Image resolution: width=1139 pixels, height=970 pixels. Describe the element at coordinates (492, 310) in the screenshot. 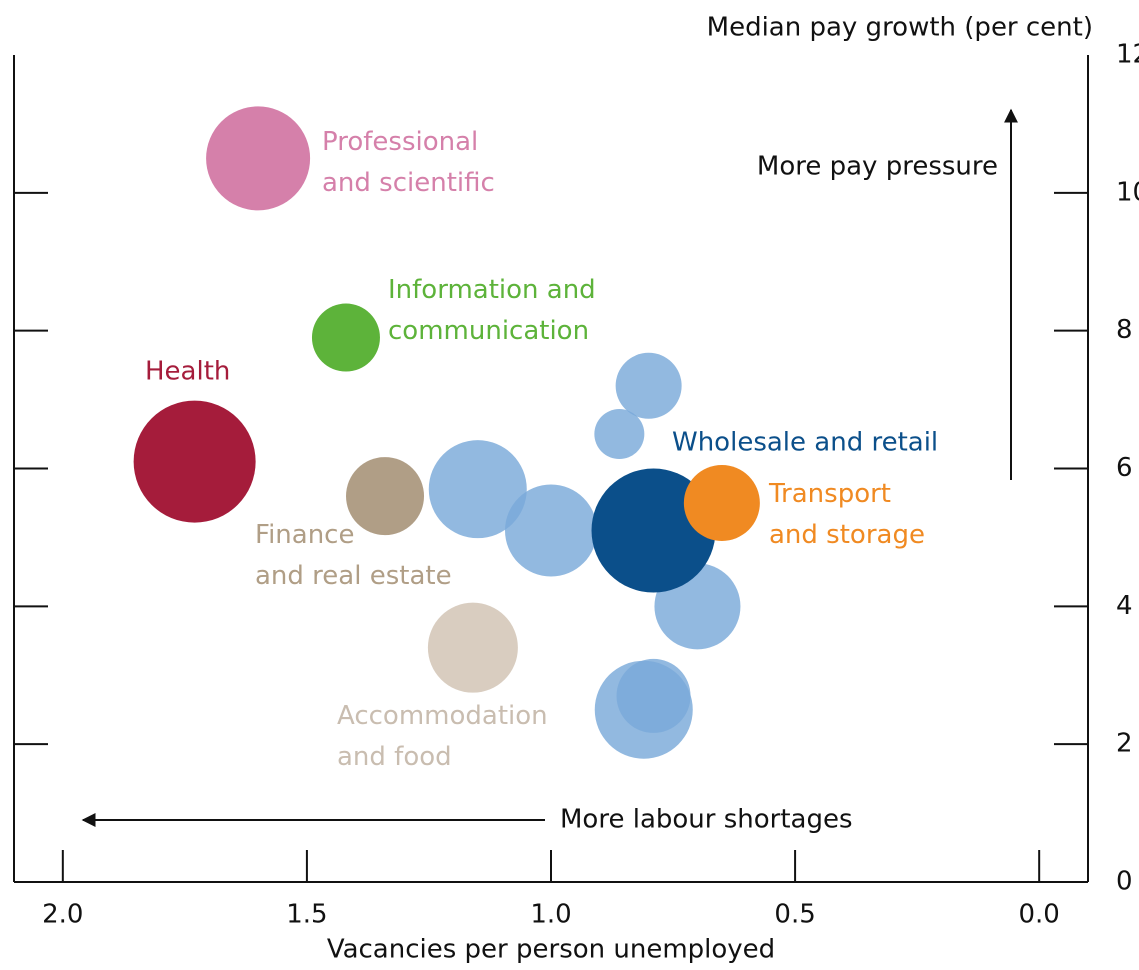

I see `series-label: Information and communication` at that location.